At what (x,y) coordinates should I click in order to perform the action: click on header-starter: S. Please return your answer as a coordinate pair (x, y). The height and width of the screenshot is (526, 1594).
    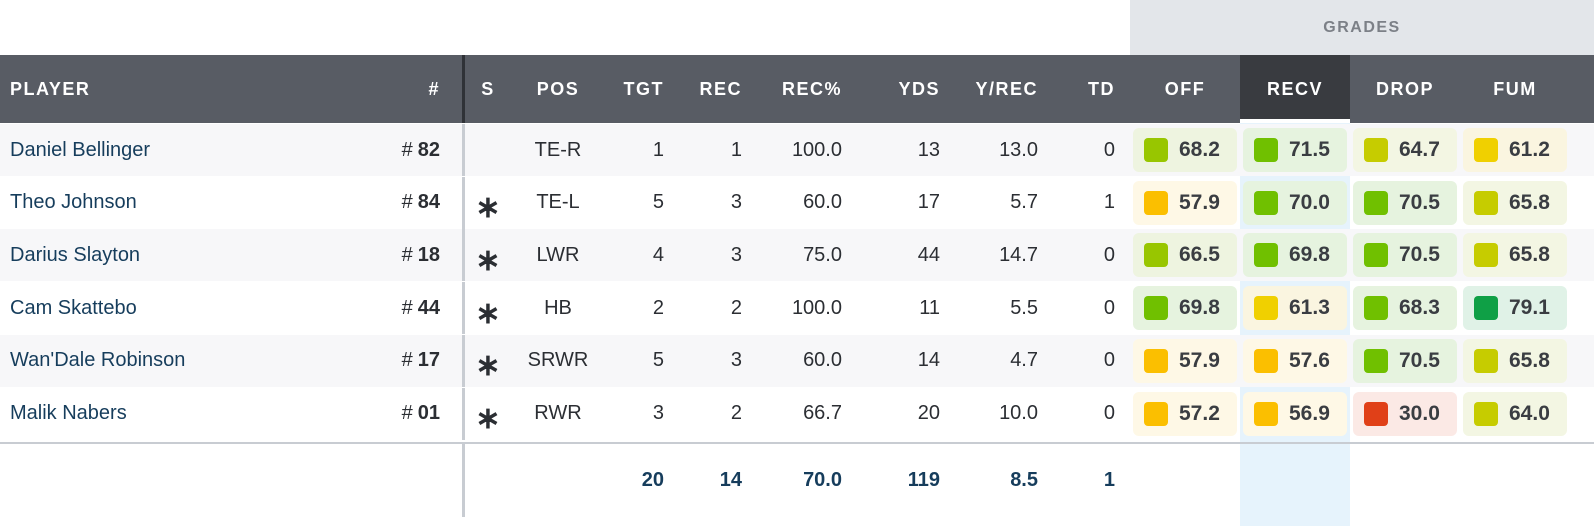
    Looking at the image, I should click on (488, 88).